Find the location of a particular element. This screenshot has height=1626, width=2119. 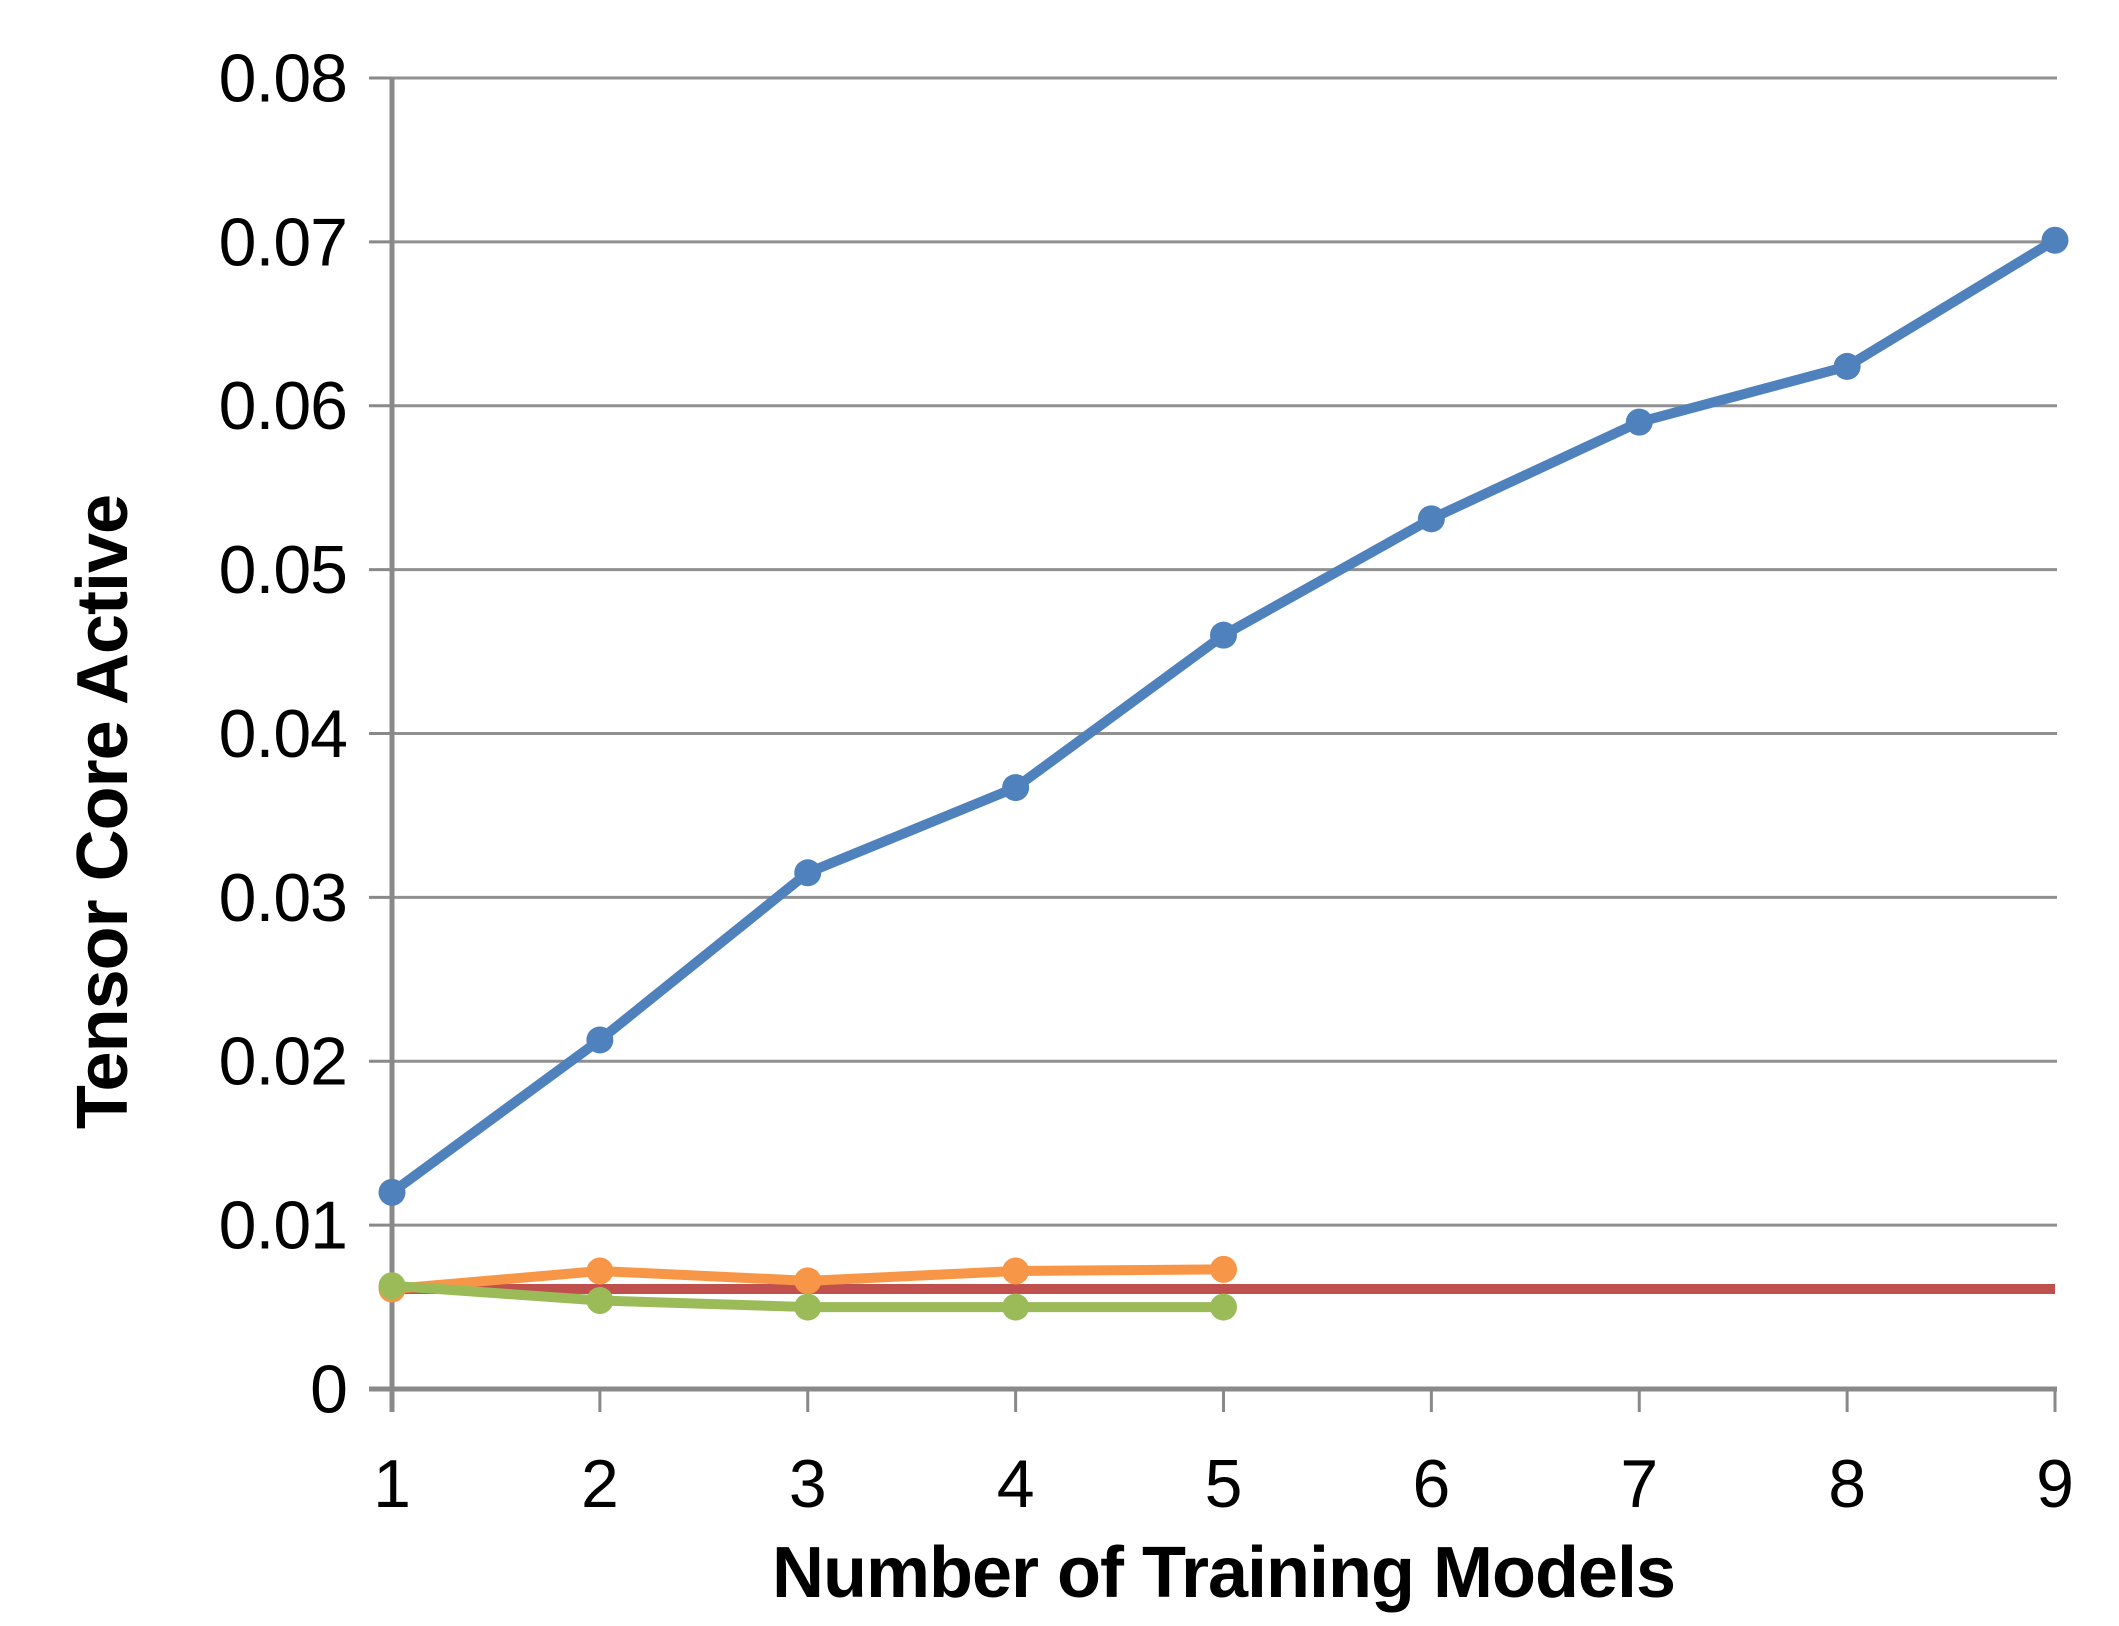

xtick-label-2: 2 is located at coordinates (600, 1484).